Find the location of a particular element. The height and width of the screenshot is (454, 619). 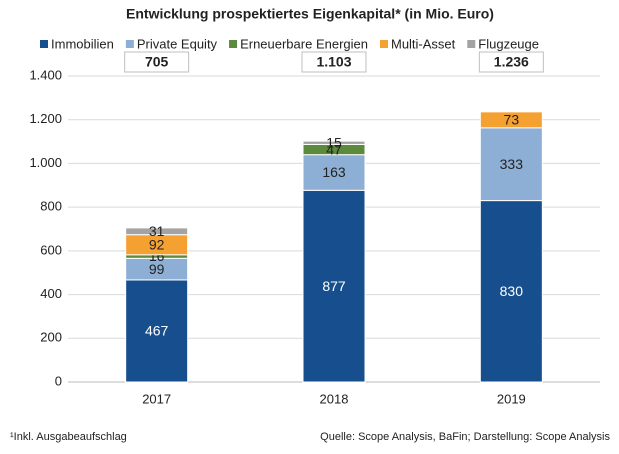

y-tick-label: 1.000 is located at coordinates (45, 162).